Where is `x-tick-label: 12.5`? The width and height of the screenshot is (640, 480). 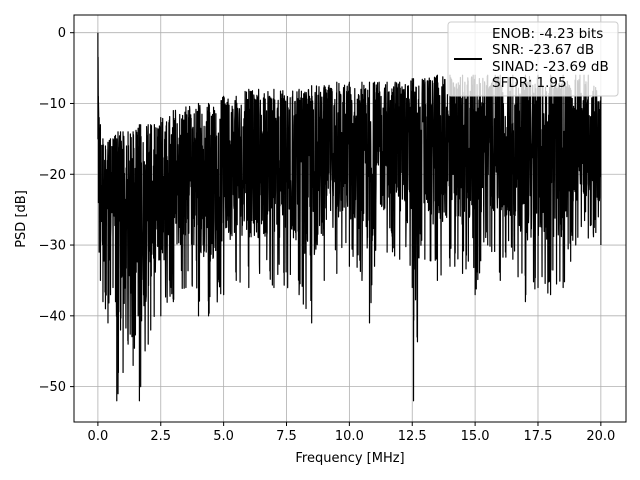 x-tick-label: 12.5 is located at coordinates (412, 436).